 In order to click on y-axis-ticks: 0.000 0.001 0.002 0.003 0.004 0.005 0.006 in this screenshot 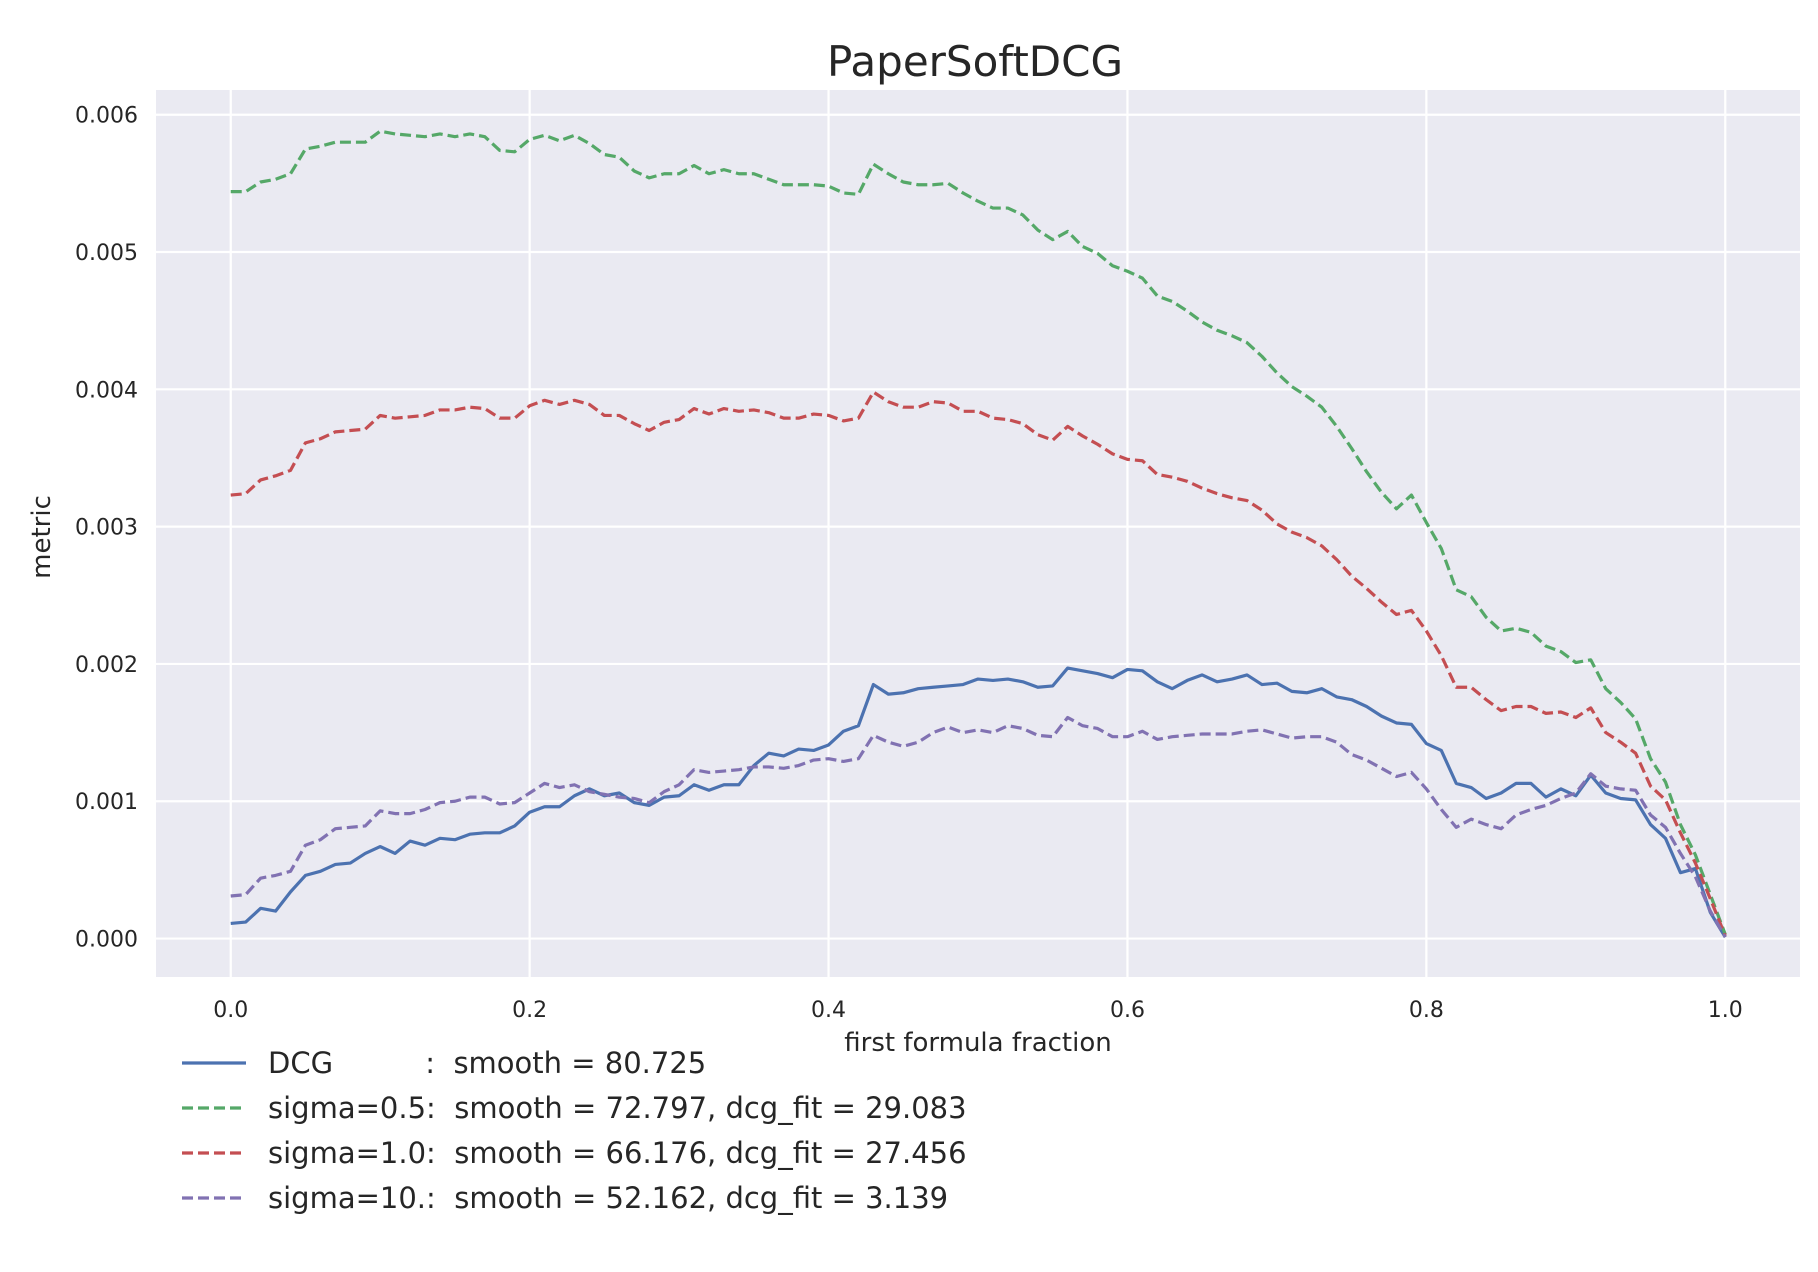, I will do `click(106, 528)`.